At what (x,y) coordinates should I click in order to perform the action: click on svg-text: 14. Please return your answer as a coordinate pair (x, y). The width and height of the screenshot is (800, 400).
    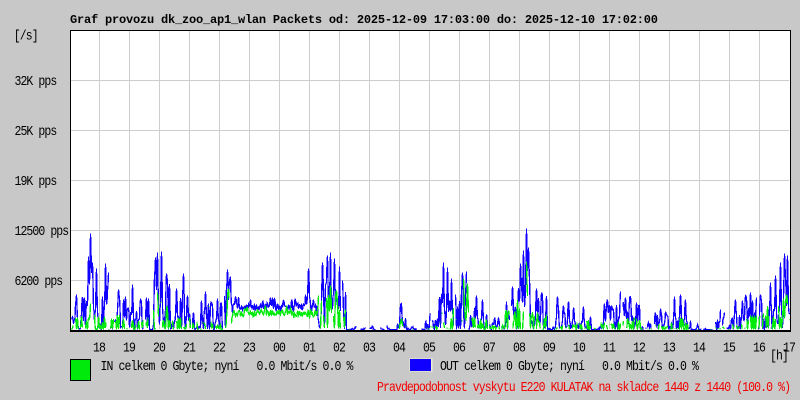
    Looking at the image, I should click on (699, 348).